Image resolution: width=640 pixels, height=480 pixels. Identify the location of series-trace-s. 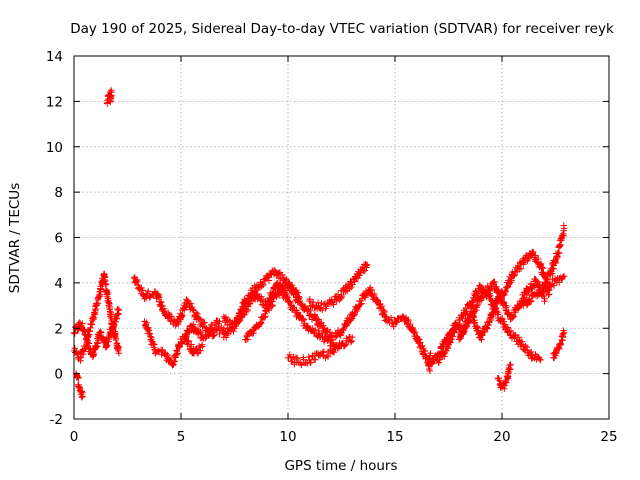
(559, 344).